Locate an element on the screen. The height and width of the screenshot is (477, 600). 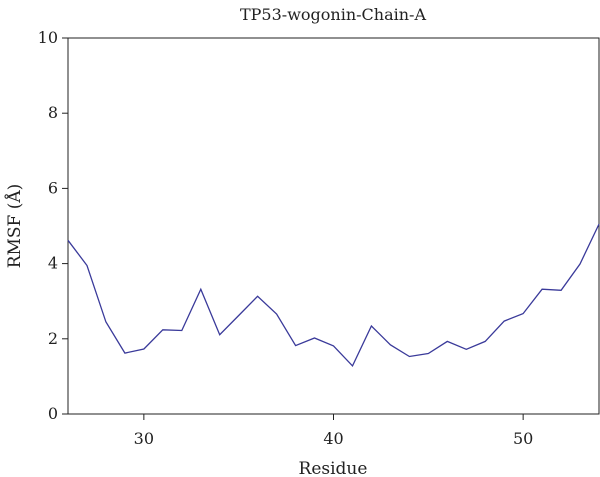
y-axis-label: RMSF (Å) is located at coordinates (14, 226).